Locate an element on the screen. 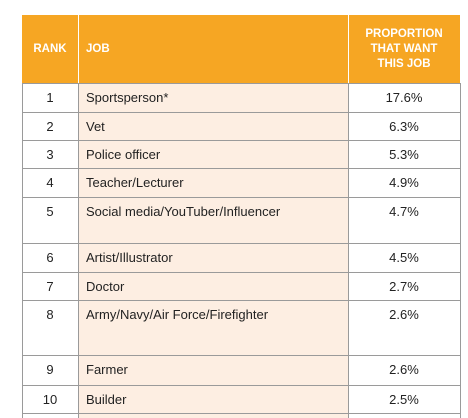 This screenshot has height=418, width=468. header-cell: RANK is located at coordinates (50, 49).